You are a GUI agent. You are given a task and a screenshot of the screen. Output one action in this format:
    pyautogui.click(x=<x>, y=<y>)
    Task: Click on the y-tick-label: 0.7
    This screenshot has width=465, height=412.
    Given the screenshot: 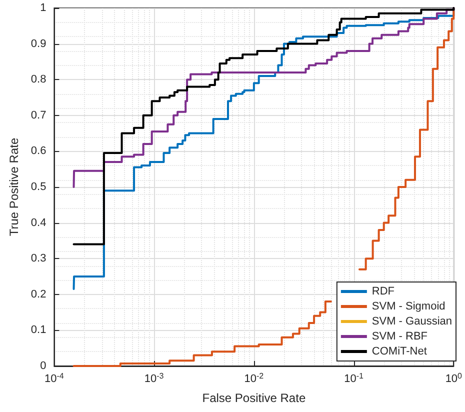 What is the action you would take?
    pyautogui.click(x=38, y=115)
    